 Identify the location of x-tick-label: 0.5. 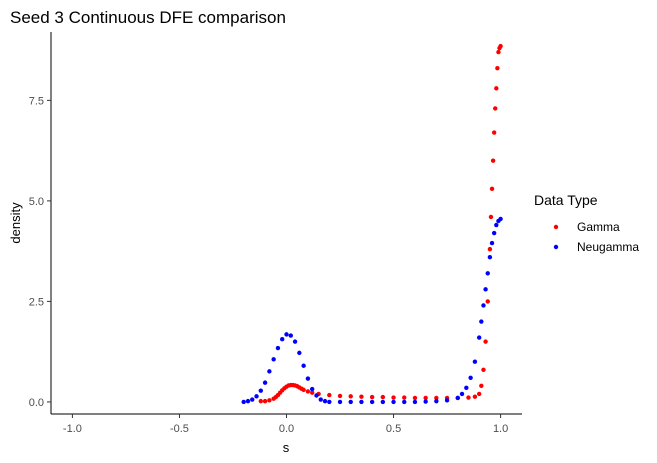
(393, 429).